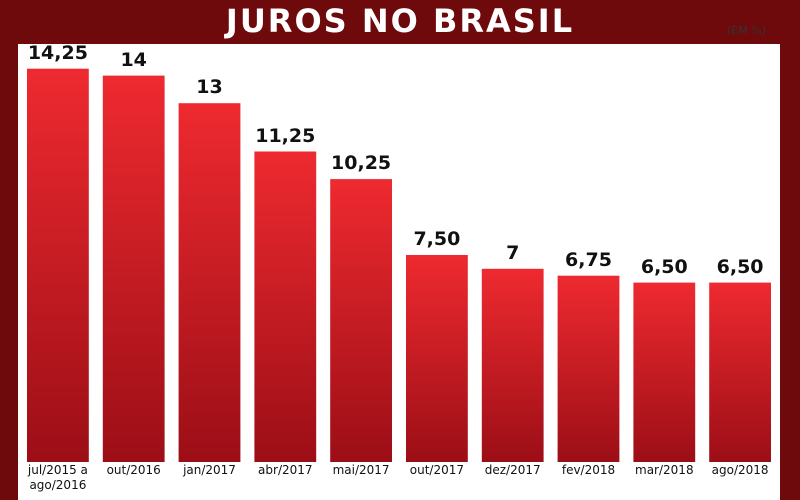 The height and width of the screenshot is (500, 800). I want to click on value-label: 11,25, so click(285, 135).